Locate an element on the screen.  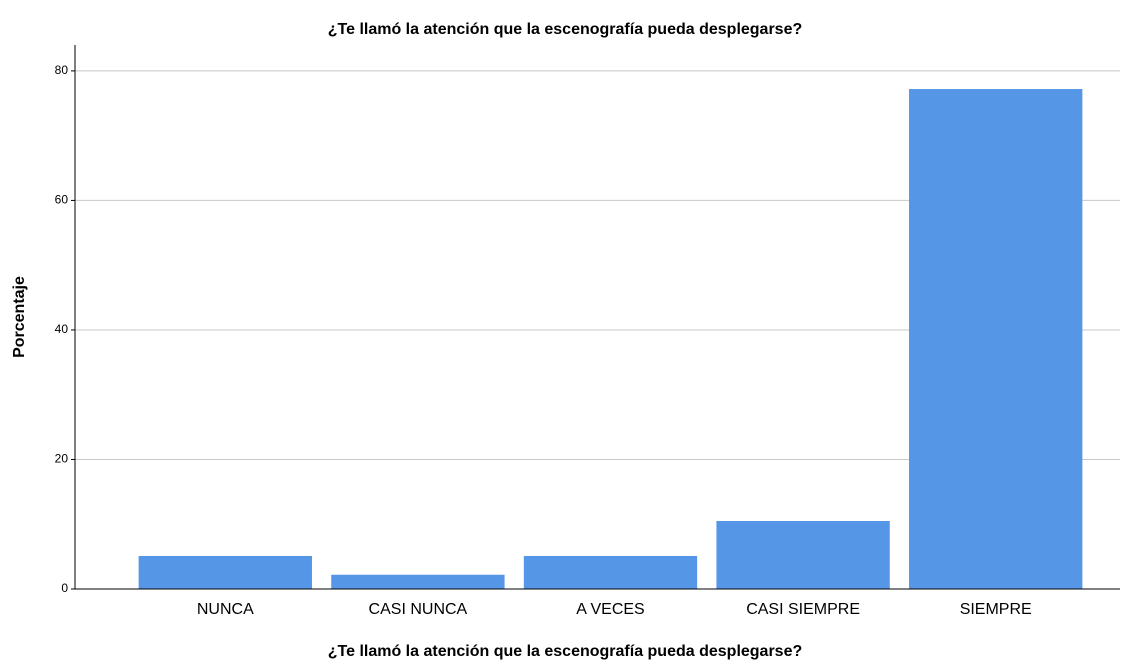
x-tick-label: SIEMPRE is located at coordinates (996, 609).